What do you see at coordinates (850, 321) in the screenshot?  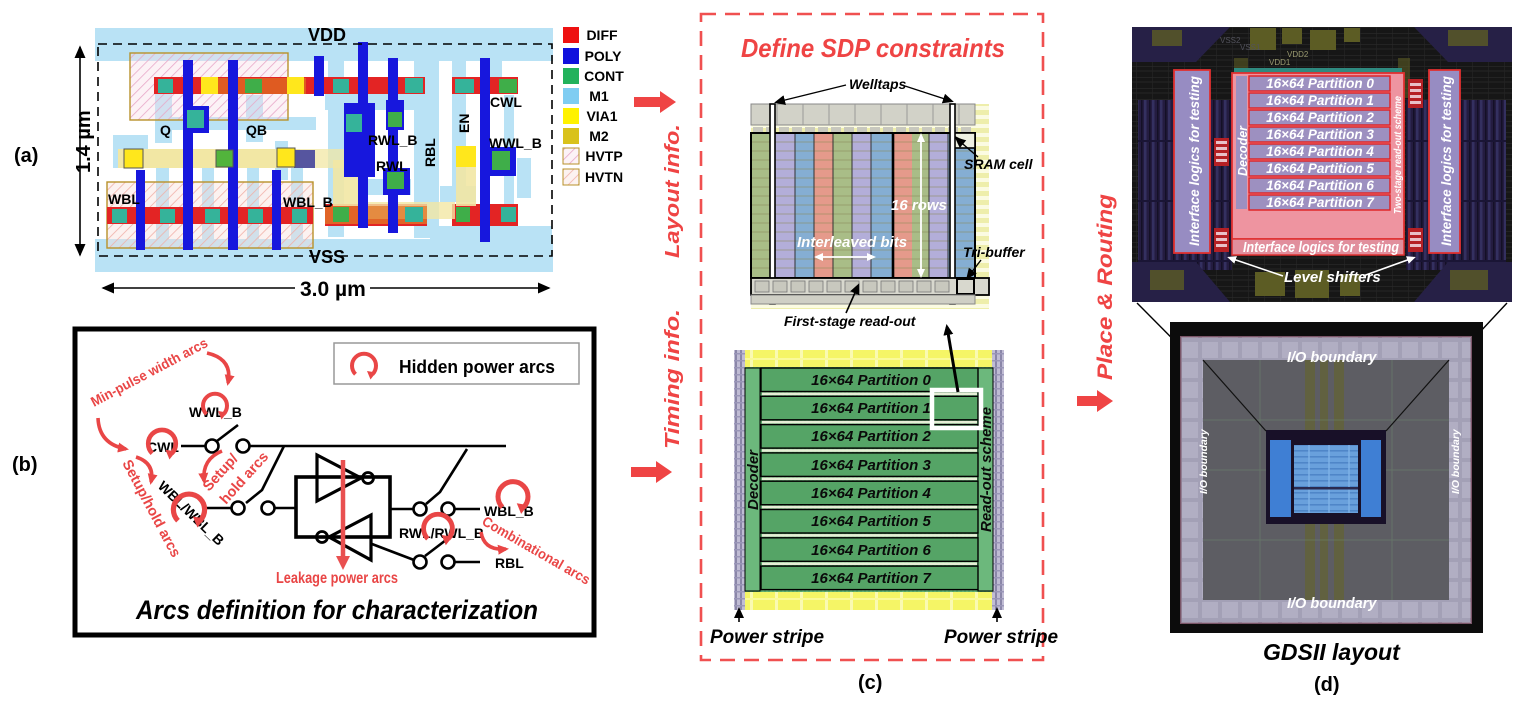 I see `svg-text: First-stage read-out` at bounding box center [850, 321].